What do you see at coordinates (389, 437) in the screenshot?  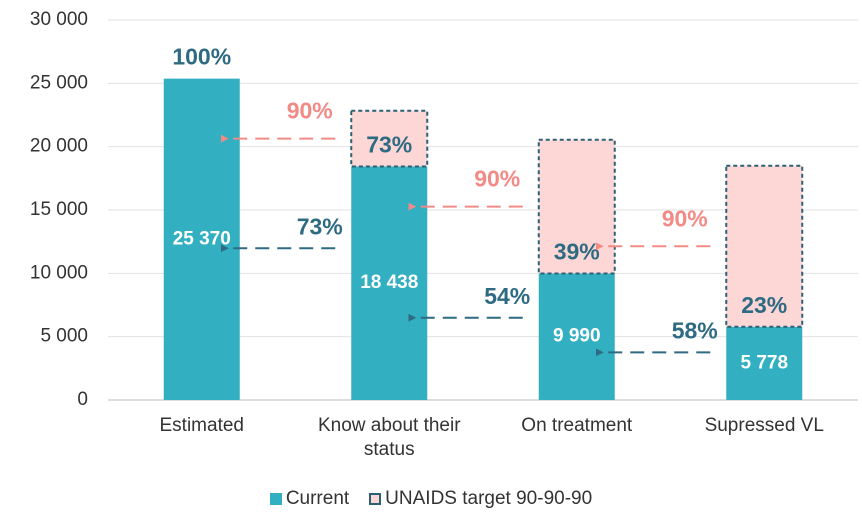 I see `x-tick-label: Know about their status` at bounding box center [389, 437].